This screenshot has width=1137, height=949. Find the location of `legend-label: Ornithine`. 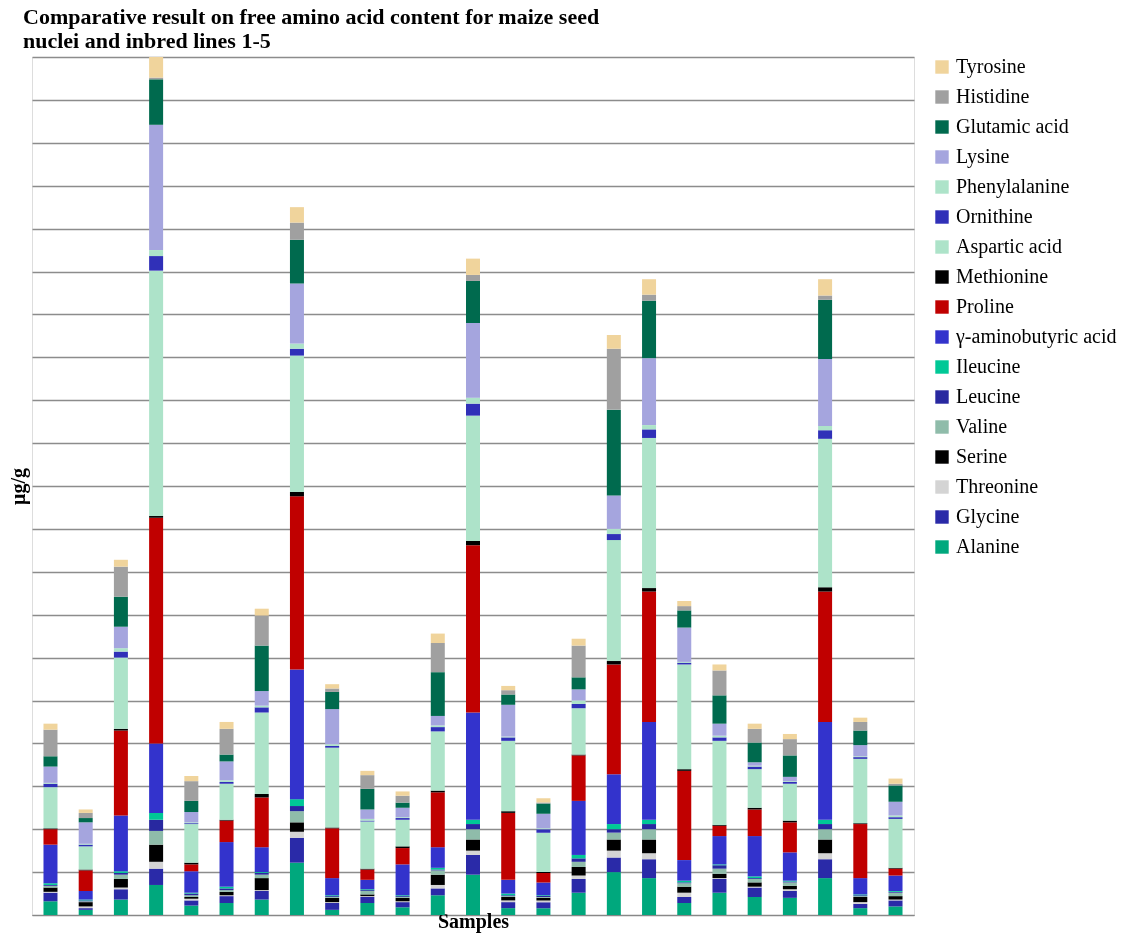

legend-label: Ornithine is located at coordinates (994, 216).